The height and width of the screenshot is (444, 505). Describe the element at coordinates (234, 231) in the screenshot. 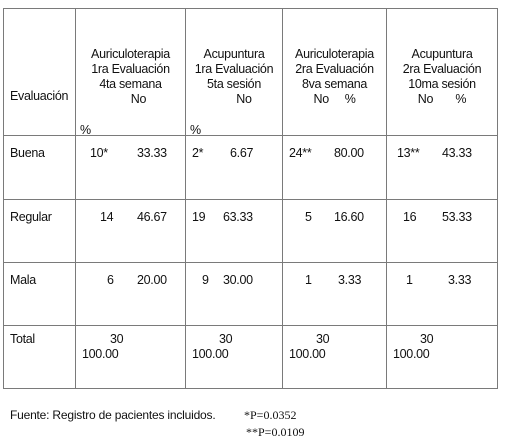

I see `data-cell: 19 63.33` at that location.